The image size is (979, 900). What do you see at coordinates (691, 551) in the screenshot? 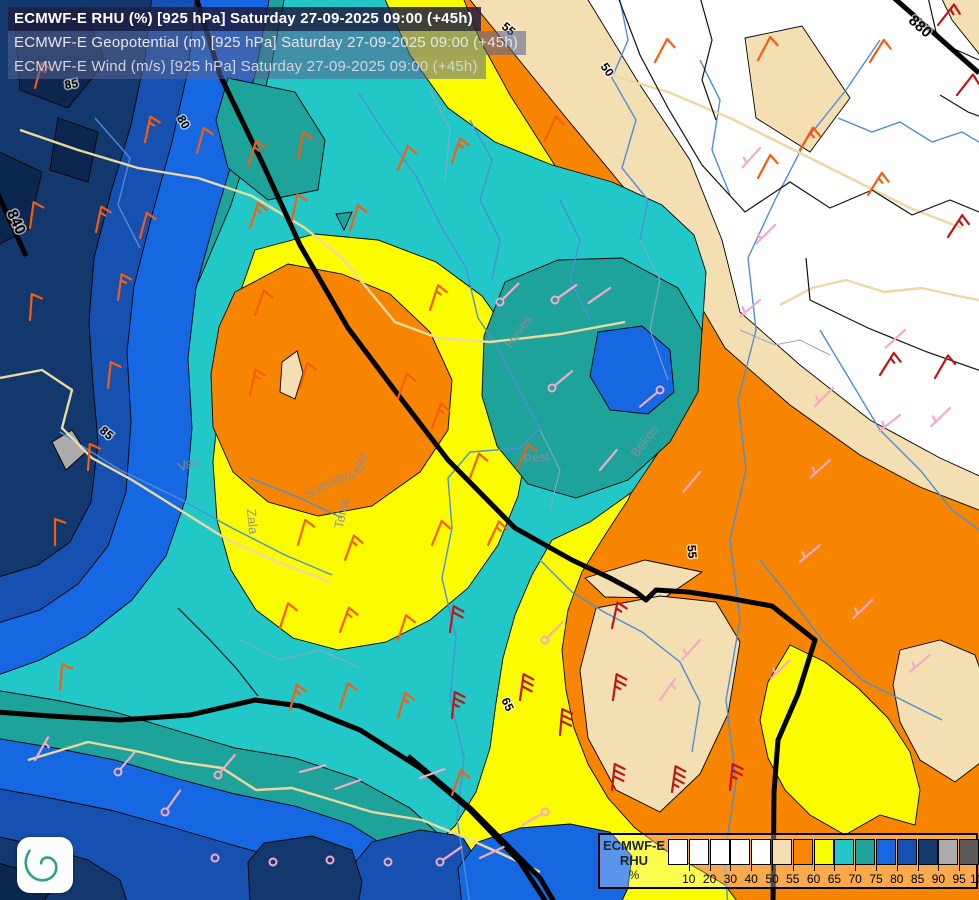
I see `svg-text: 55` at bounding box center [691, 551].